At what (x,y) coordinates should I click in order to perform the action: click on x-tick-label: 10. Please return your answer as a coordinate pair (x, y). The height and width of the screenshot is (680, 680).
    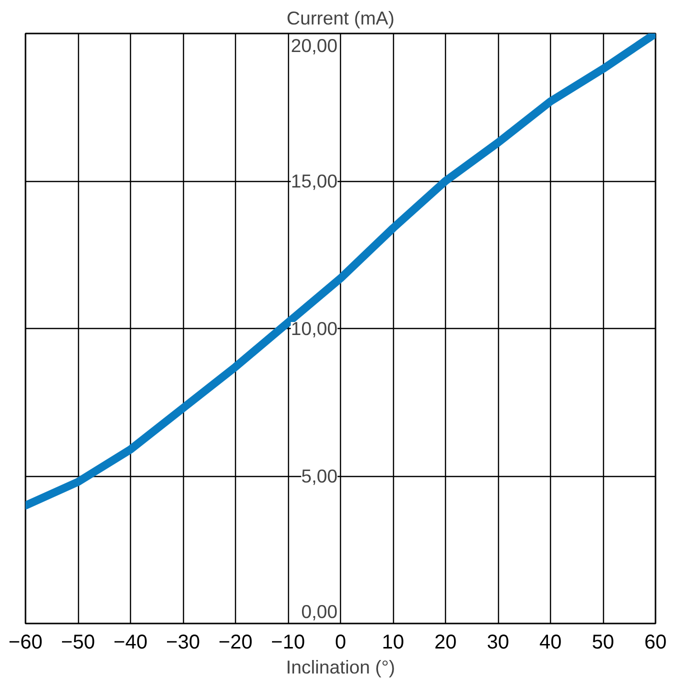
    Looking at the image, I should click on (393, 643).